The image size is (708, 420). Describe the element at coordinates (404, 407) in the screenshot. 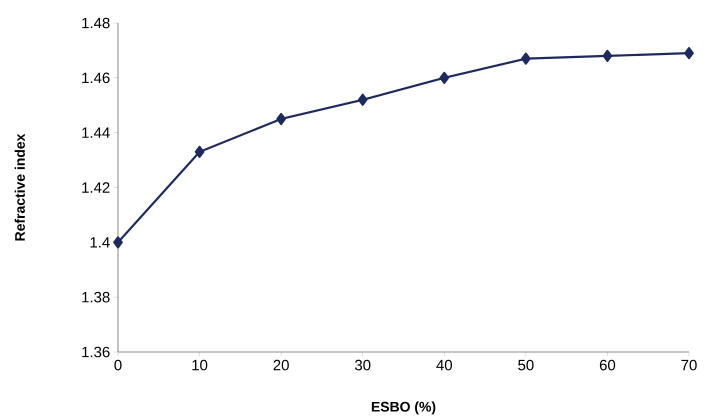

I see `x-axis-title: ESBO (%)` at that location.